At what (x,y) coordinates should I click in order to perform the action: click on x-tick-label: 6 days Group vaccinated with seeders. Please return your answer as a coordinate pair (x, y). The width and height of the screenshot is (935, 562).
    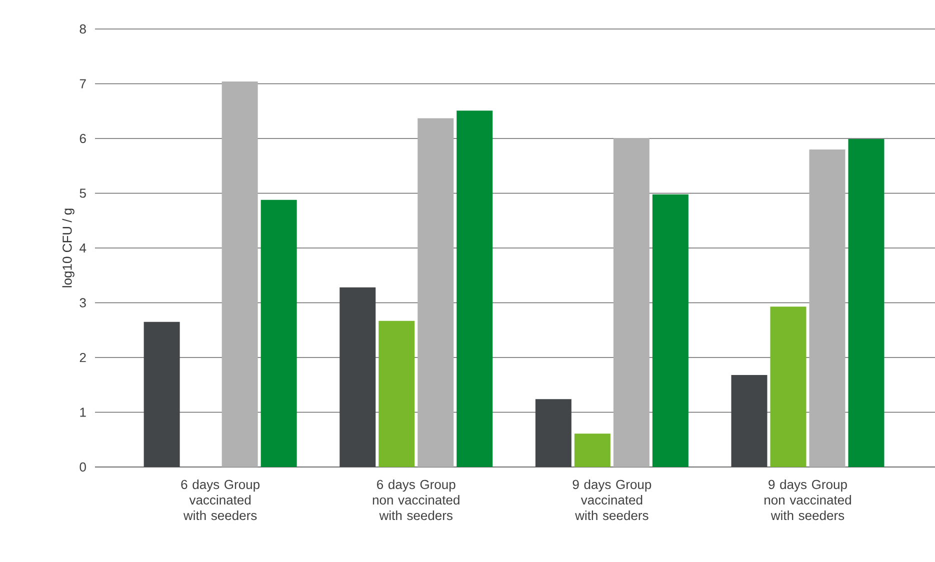
    Looking at the image, I should click on (220, 500).